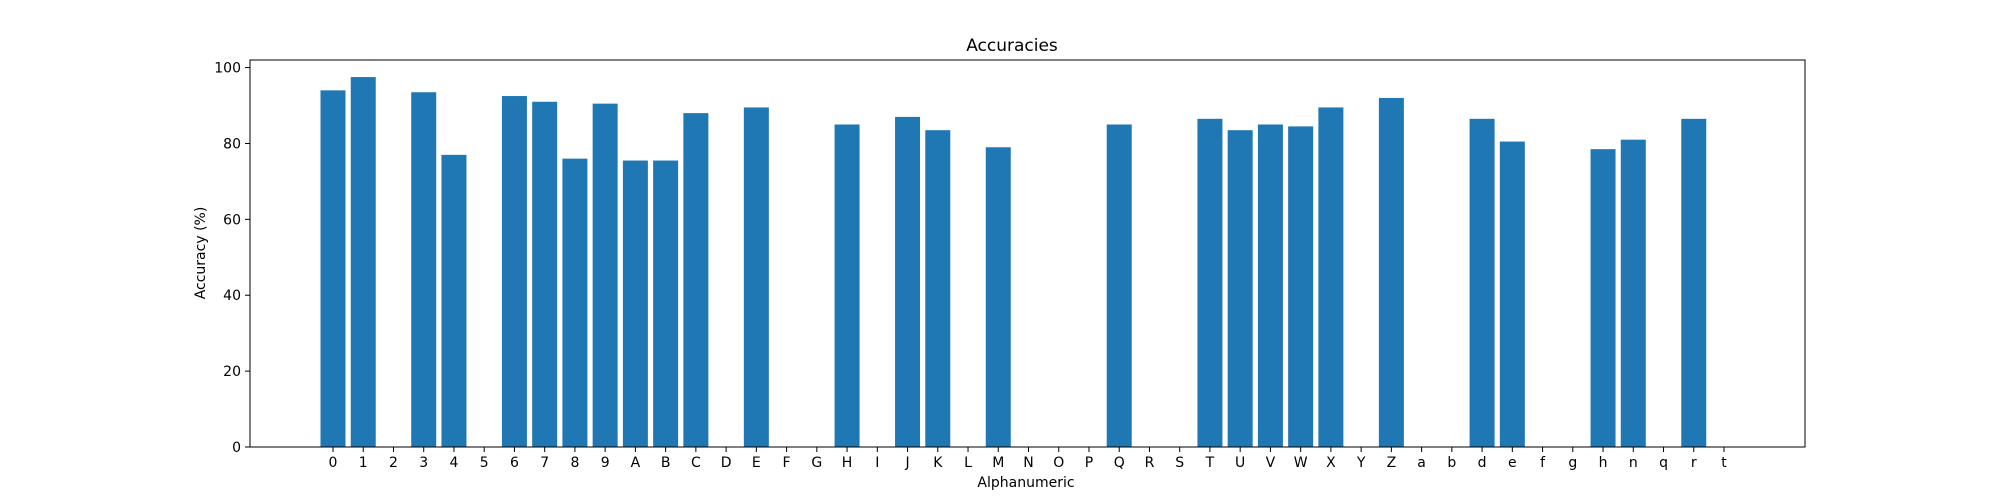 This screenshot has width=2000, height=500. What do you see at coordinates (696, 463) in the screenshot?
I see `x-tick-label: C` at bounding box center [696, 463].